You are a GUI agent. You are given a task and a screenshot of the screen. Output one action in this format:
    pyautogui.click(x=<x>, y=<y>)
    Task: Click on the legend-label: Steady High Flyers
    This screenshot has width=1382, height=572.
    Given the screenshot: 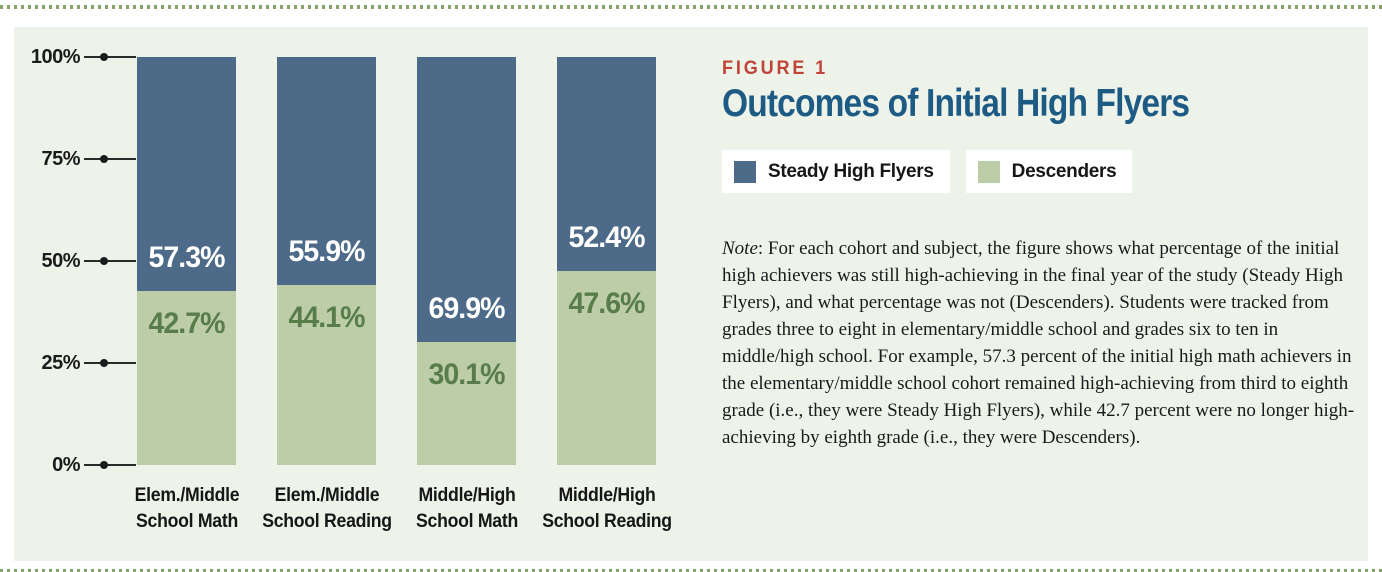 What is the action you would take?
    pyautogui.click(x=851, y=171)
    